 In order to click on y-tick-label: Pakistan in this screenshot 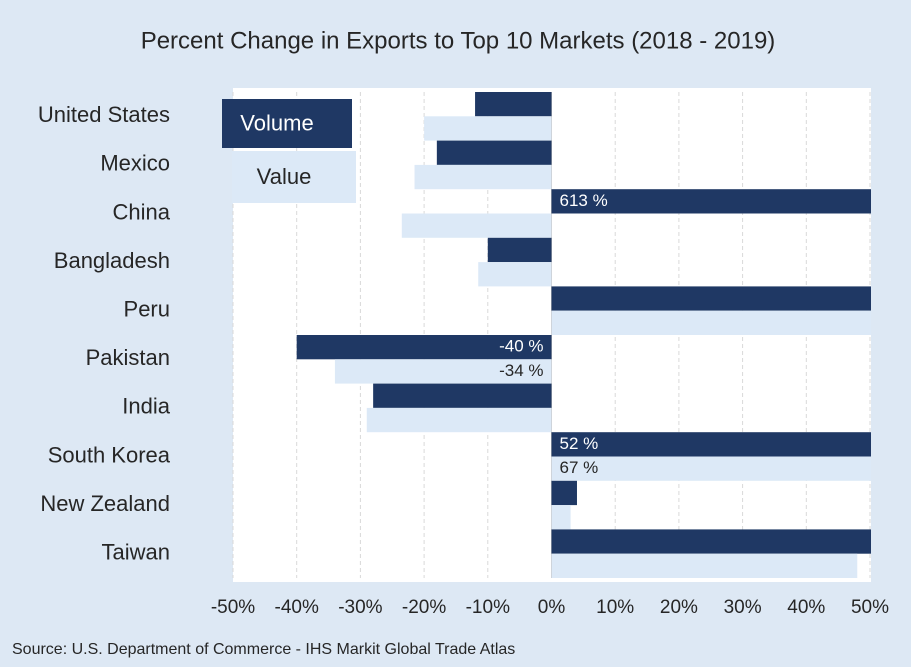, I will do `click(128, 357)`.